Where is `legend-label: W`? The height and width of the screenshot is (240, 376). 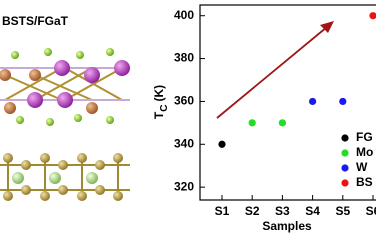
legend-label: W is located at coordinates (362, 167).